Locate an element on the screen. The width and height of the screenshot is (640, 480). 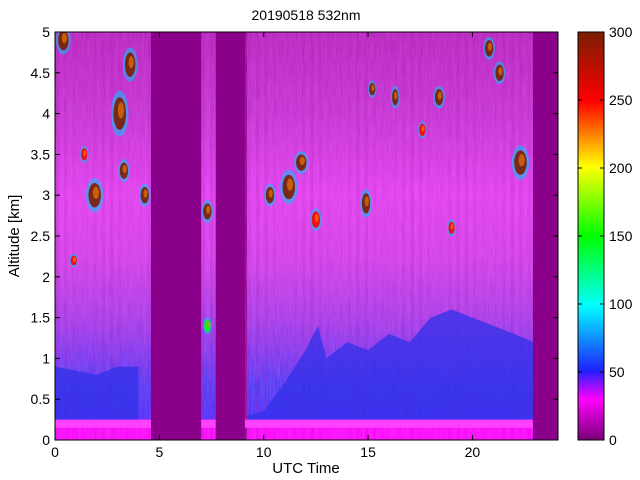
x-axis-label: UTC Time is located at coordinates (306, 468).